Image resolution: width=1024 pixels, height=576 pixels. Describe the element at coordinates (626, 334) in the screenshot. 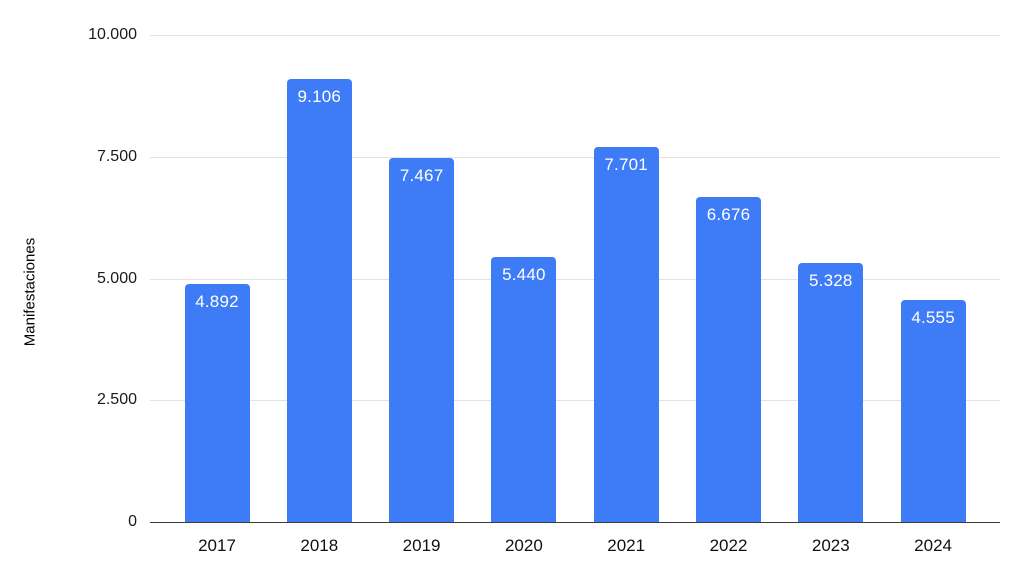

I see `bar-2021: 7.701` at that location.